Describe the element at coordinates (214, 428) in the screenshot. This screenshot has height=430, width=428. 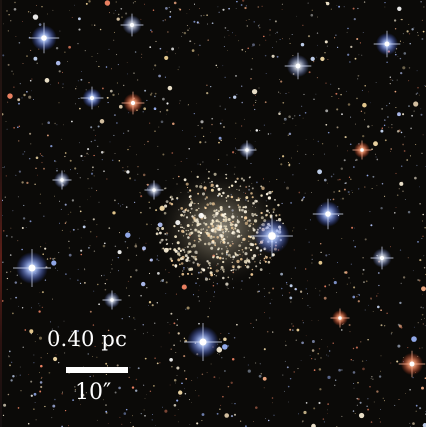
I see `image-bottom-edge` at that location.